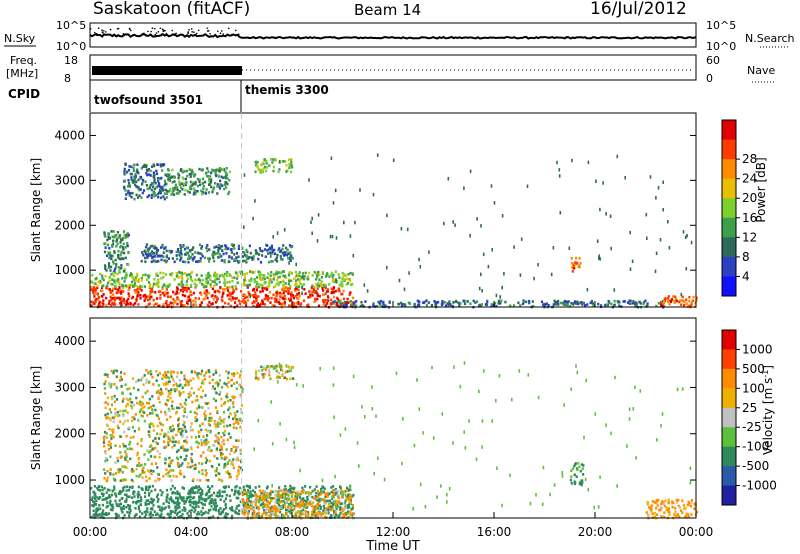  Describe the element at coordinates (165, 35) in the screenshot. I see `noise-point` at that location.